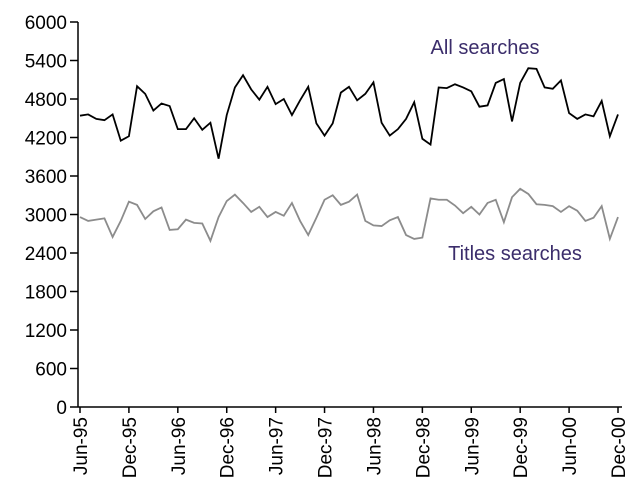  Describe the element at coordinates (277, 446) in the screenshot. I see `x-tick-label: Jun-97` at that location.